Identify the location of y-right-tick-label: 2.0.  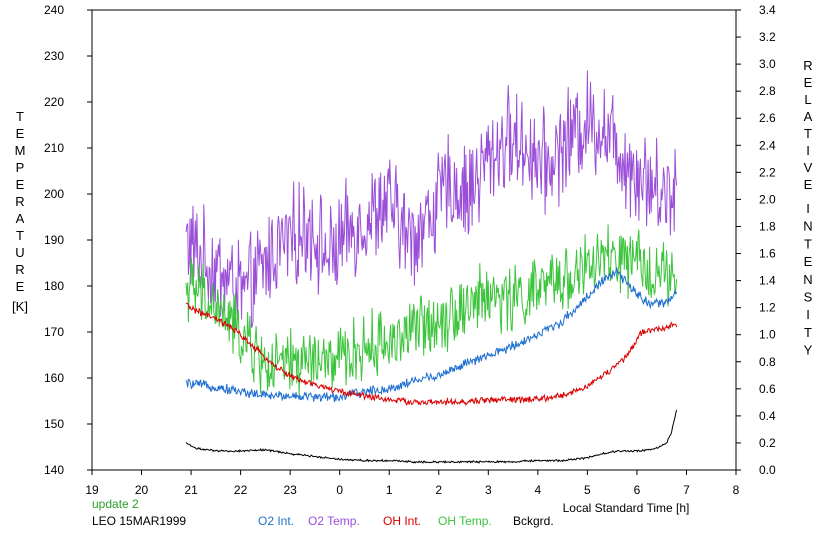
(767, 199).